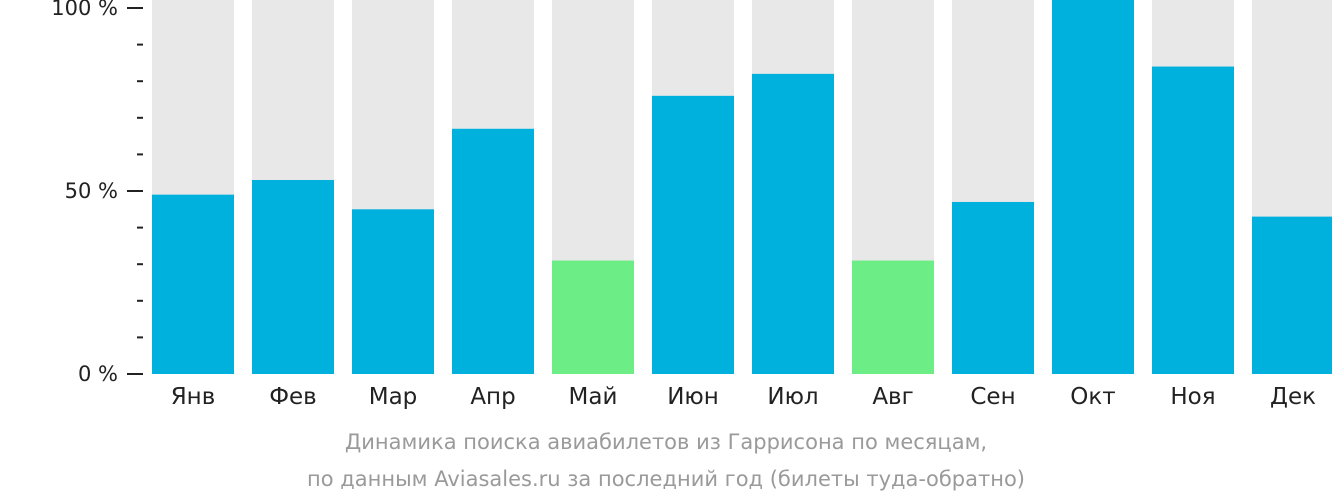 The width and height of the screenshot is (1332, 502). I want to click on x-tick-label: Дек, so click(1293, 397).